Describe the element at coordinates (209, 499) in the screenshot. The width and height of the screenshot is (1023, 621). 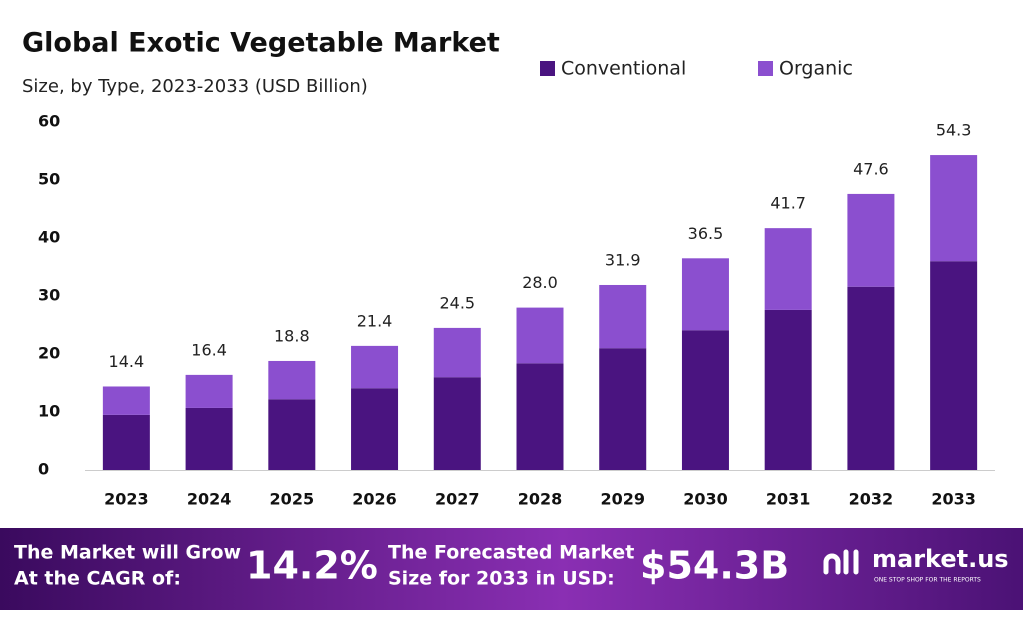
I see `x-tick-label: 2024` at that location.